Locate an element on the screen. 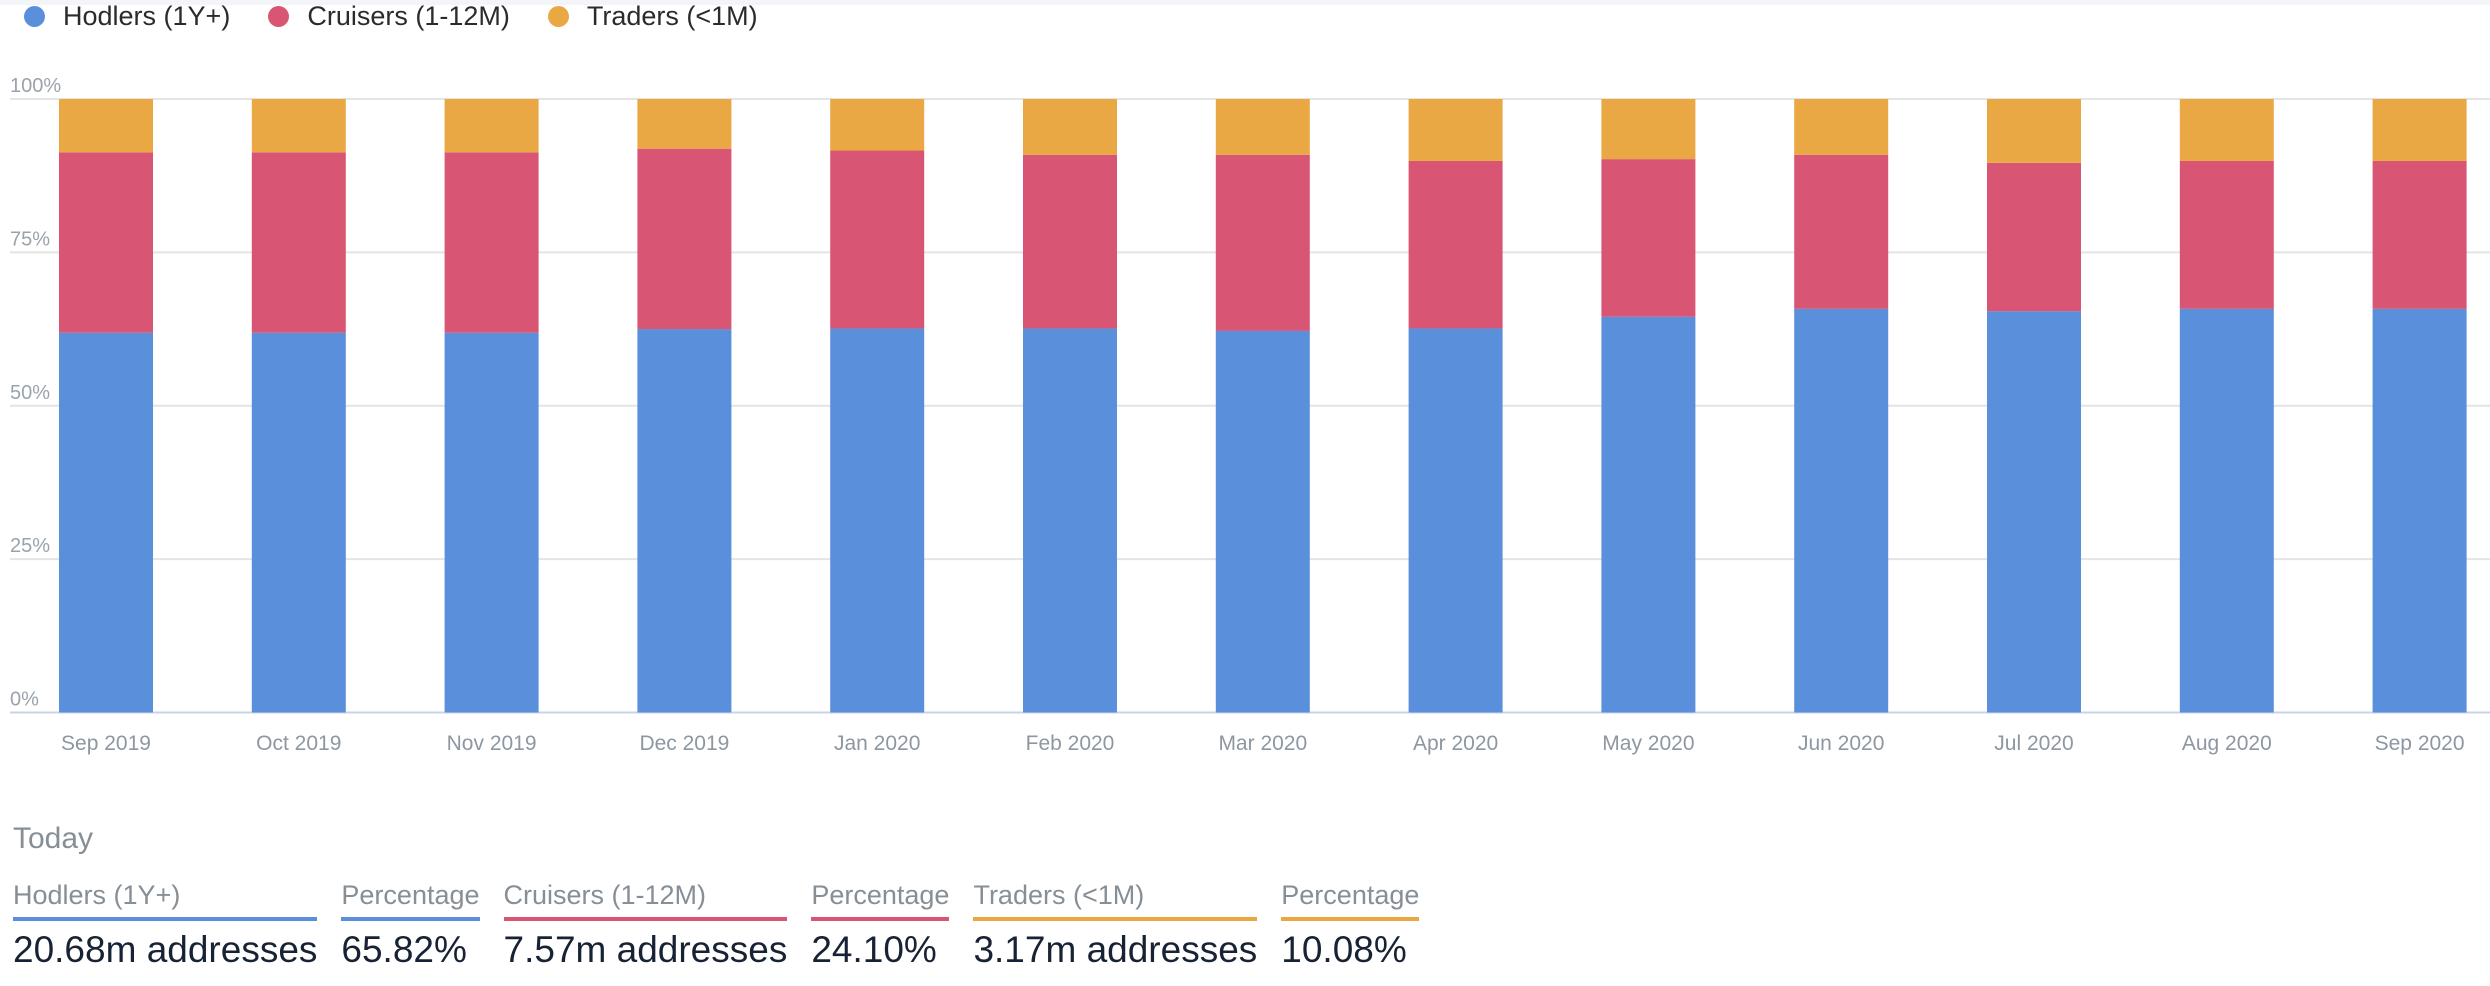 The image size is (2490, 986). stat-value: 20.68m addresses is located at coordinates (165, 949).